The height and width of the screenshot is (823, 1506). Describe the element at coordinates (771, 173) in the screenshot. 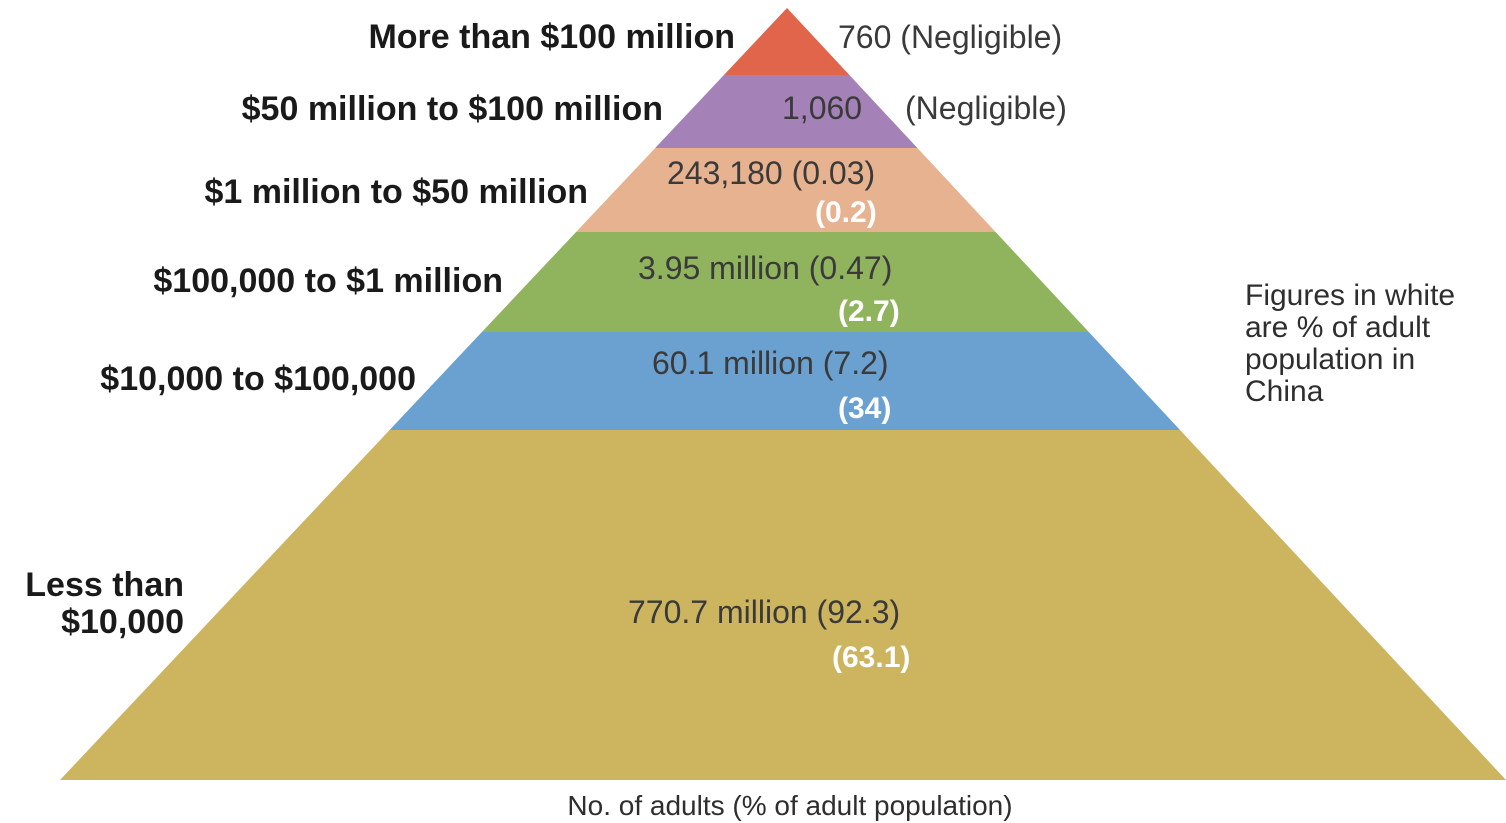

I see `tier-2-value: 243,180 (0.03)` at that location.